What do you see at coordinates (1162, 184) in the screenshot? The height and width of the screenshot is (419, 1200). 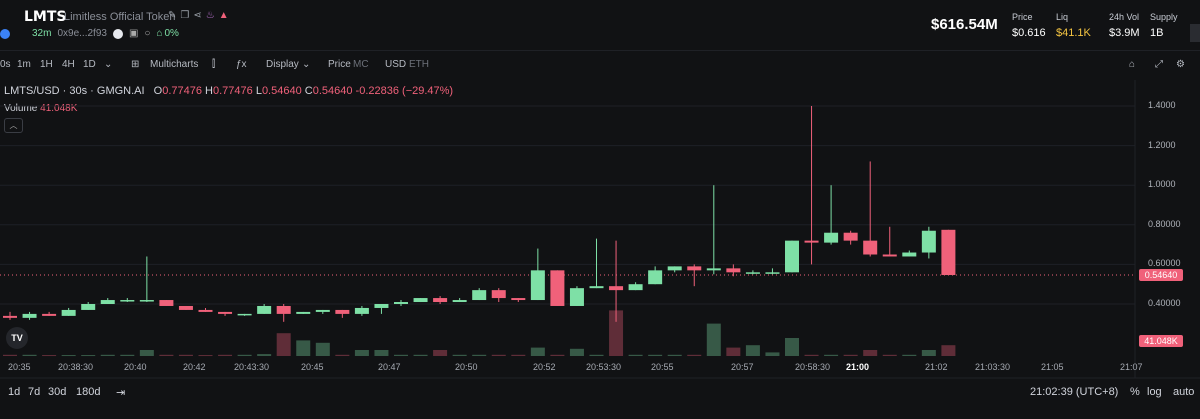 I see `price-axis-label: 1.0000` at bounding box center [1162, 184].